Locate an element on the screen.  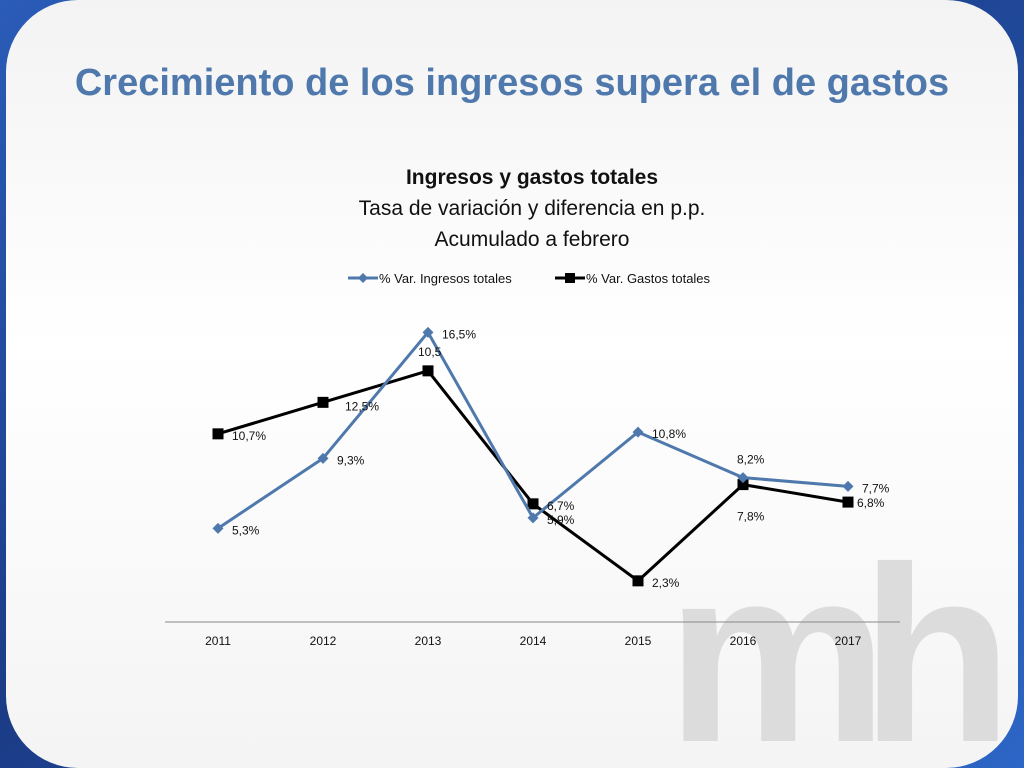
data-label-gastos: 6,7% is located at coordinates (561, 506).